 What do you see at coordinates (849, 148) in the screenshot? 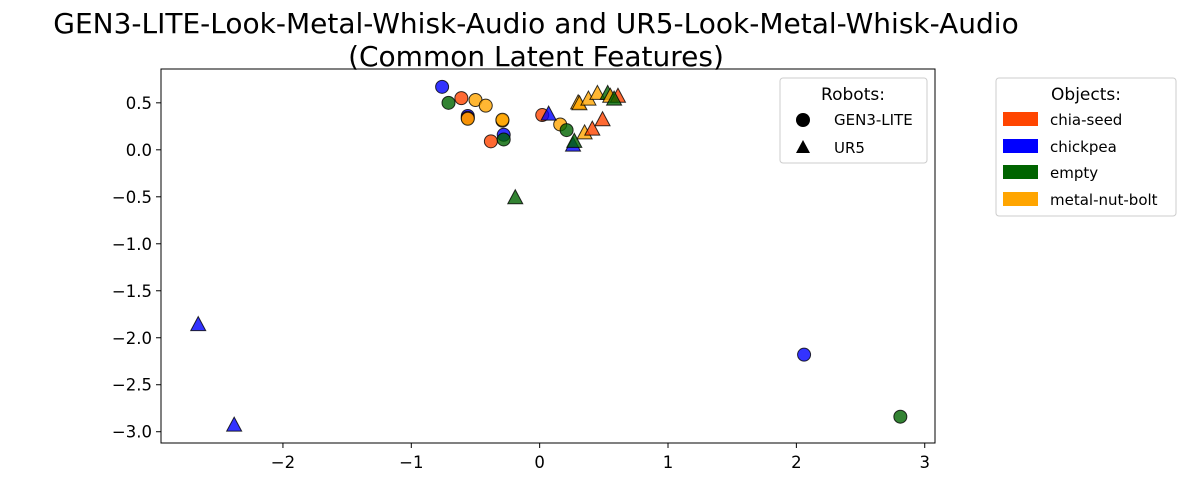
I see `legend-robot-label-ur5: UR5` at bounding box center [849, 148].